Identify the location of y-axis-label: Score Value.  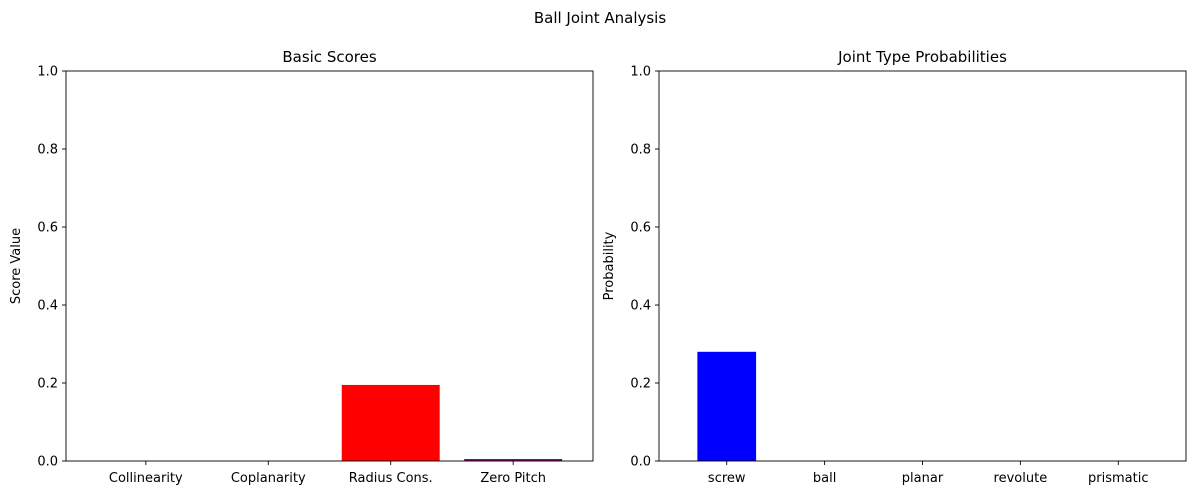
(16, 266).